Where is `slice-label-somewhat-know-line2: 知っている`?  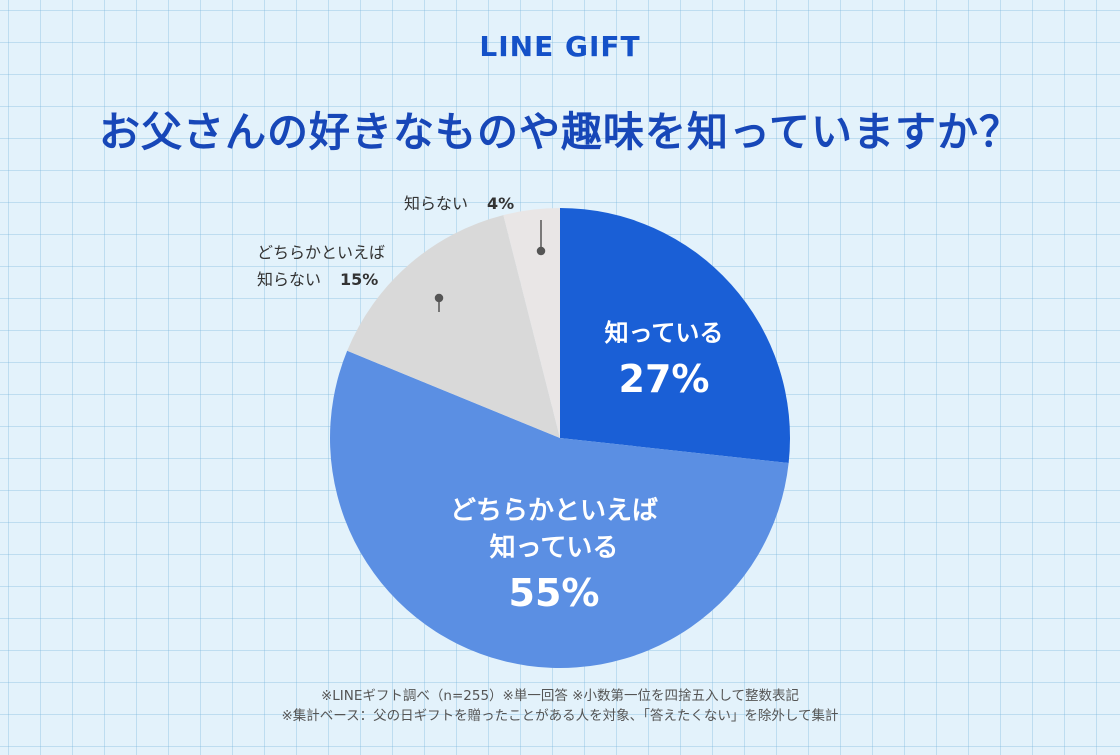
slice-label-somewhat-know-line2: 知っている is located at coordinates (554, 548).